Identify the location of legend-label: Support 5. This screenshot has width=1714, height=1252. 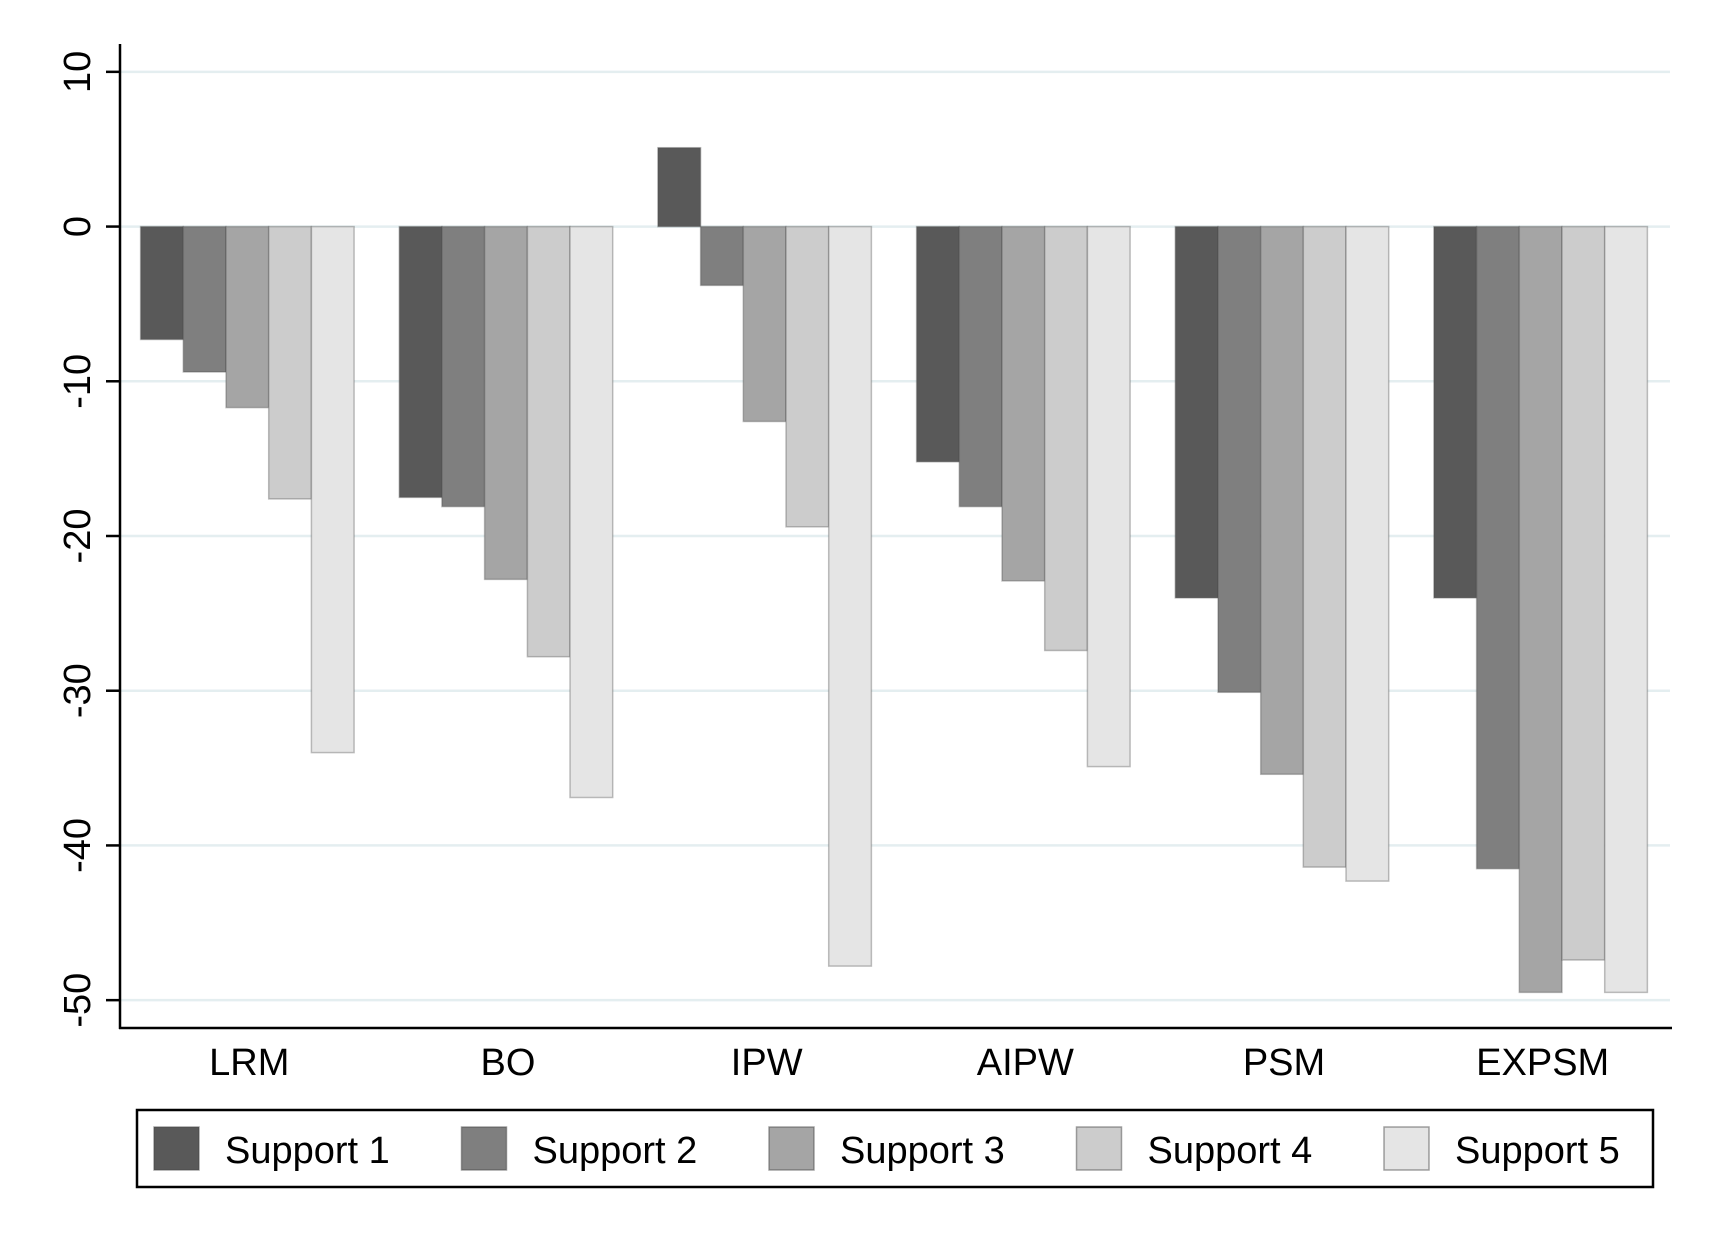
(1537, 1151).